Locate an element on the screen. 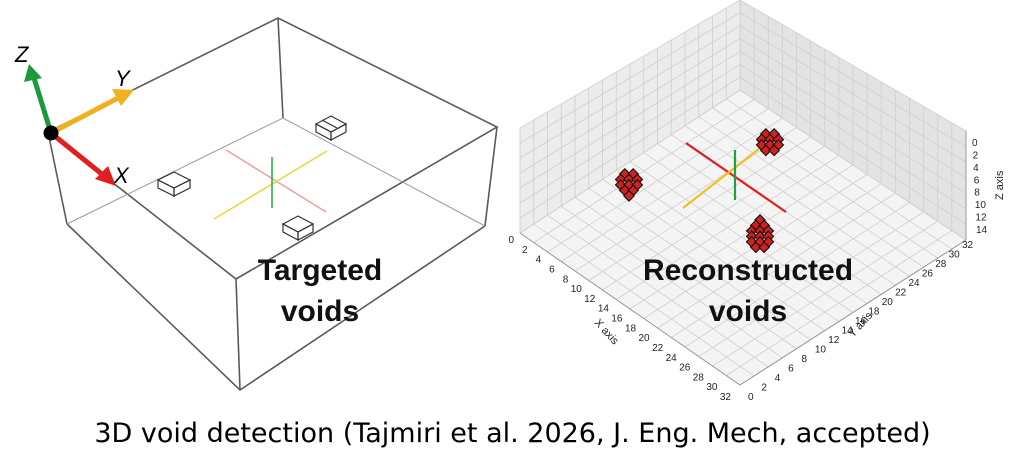 This screenshot has width=1025, height=470. z-tick-label: 6 is located at coordinates (977, 180).